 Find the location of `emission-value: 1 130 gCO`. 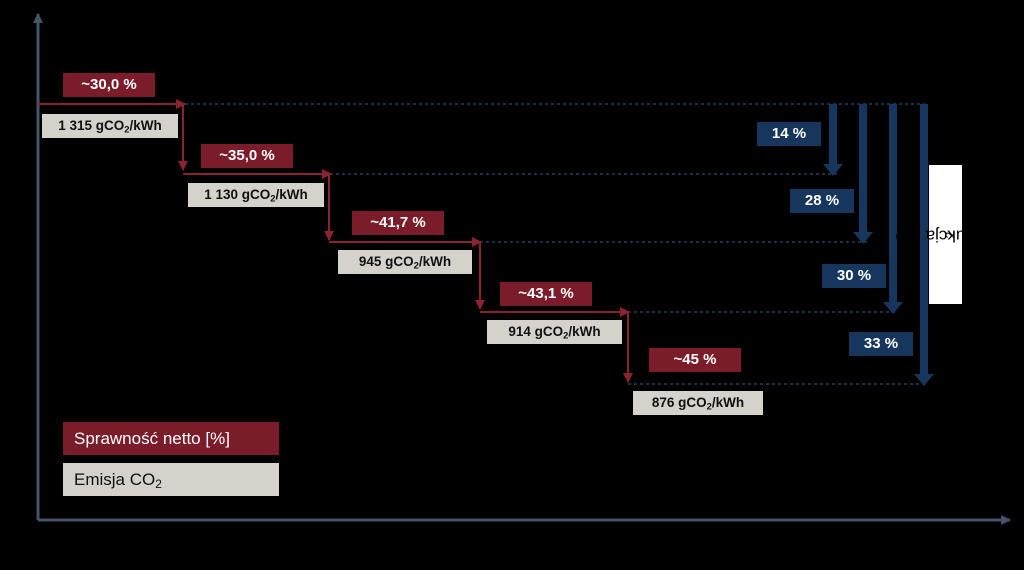

emission-value: 1 130 gCO is located at coordinates (237, 194).